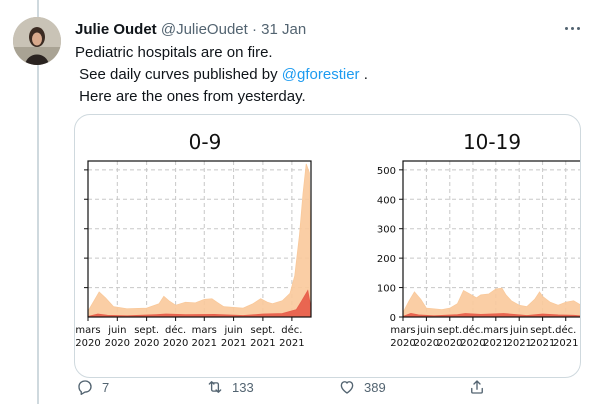 The height and width of the screenshot is (404, 592). Describe the element at coordinates (492, 142) in the screenshot. I see `chart-title: 10-19` at that location.